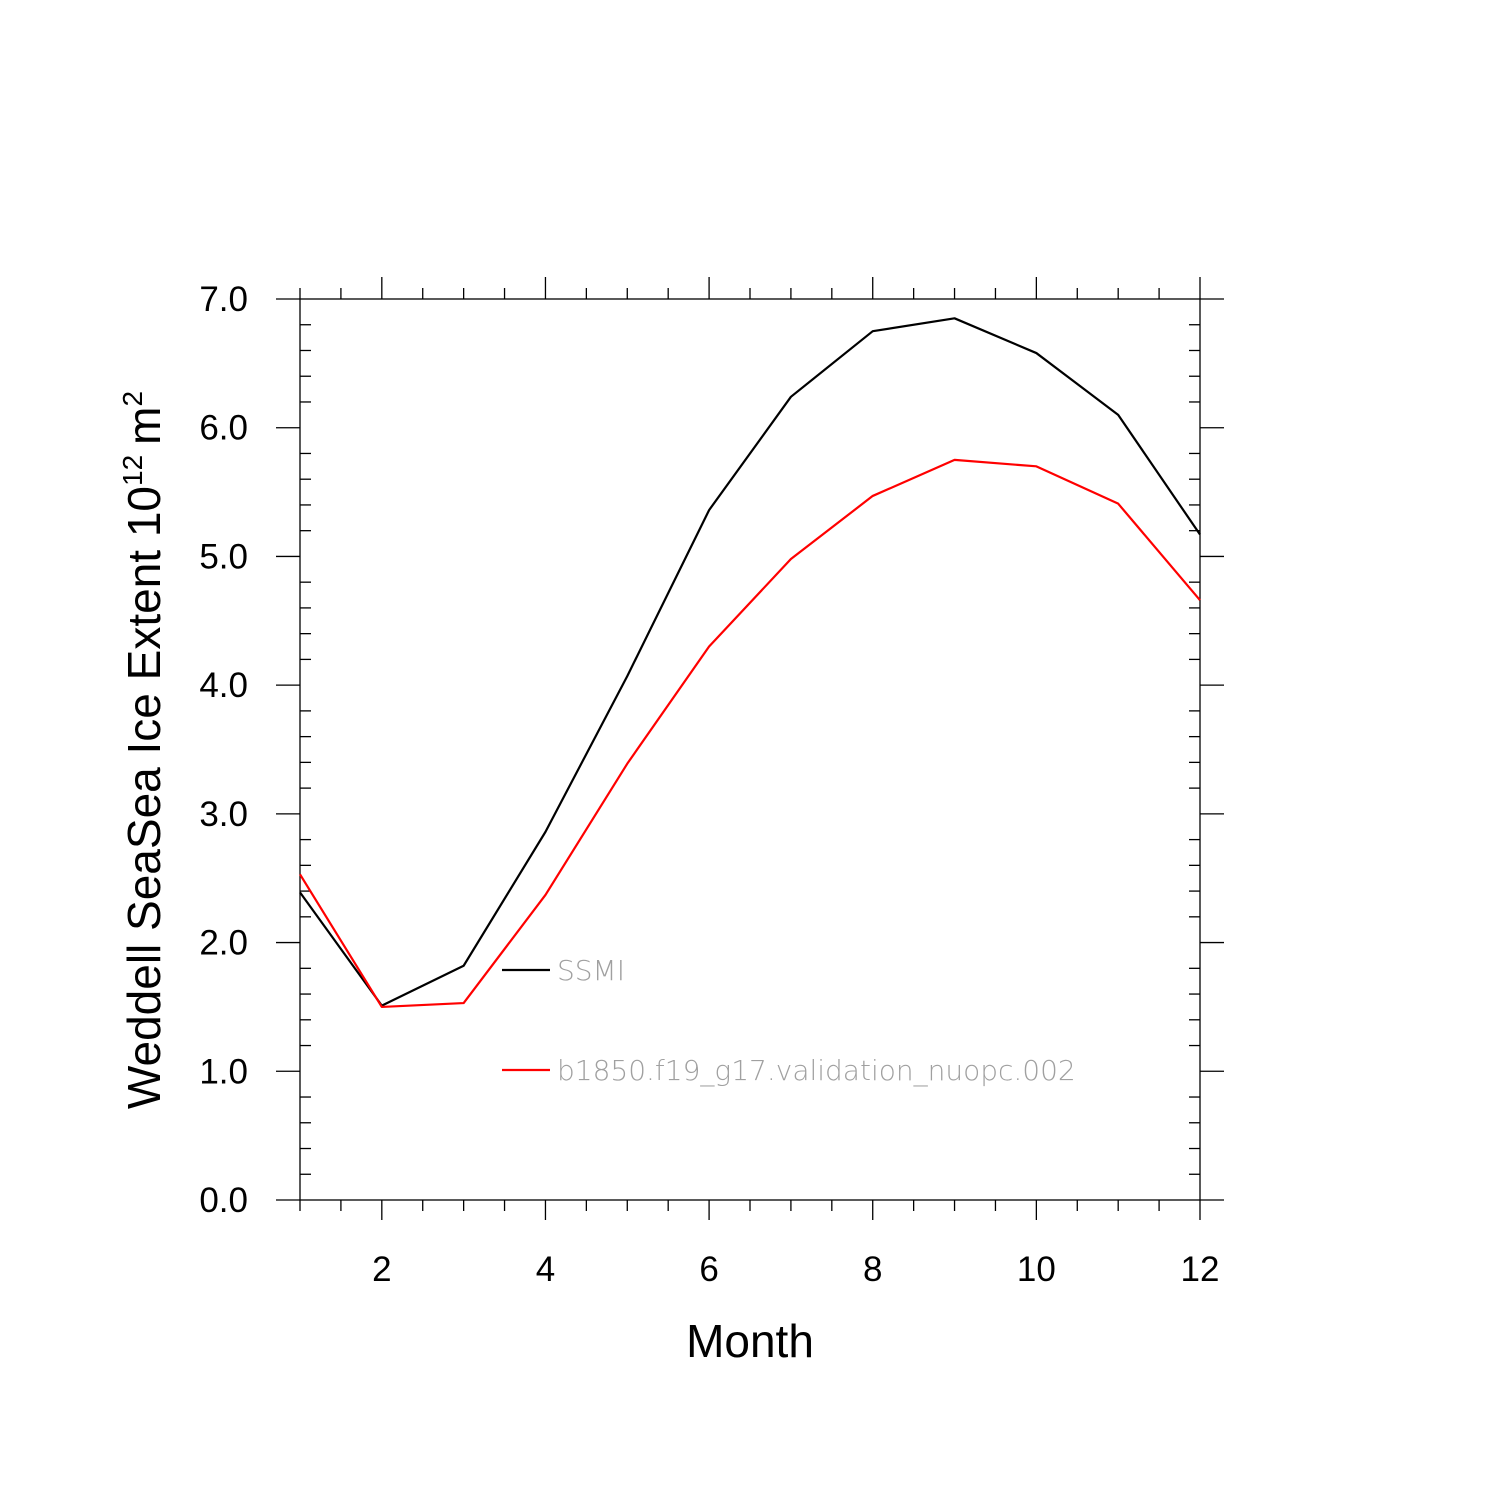 This screenshot has height=1500, width=1500. What do you see at coordinates (132, 470) in the screenshot?
I see `y-axis-title-exponent: 12` at bounding box center [132, 470].